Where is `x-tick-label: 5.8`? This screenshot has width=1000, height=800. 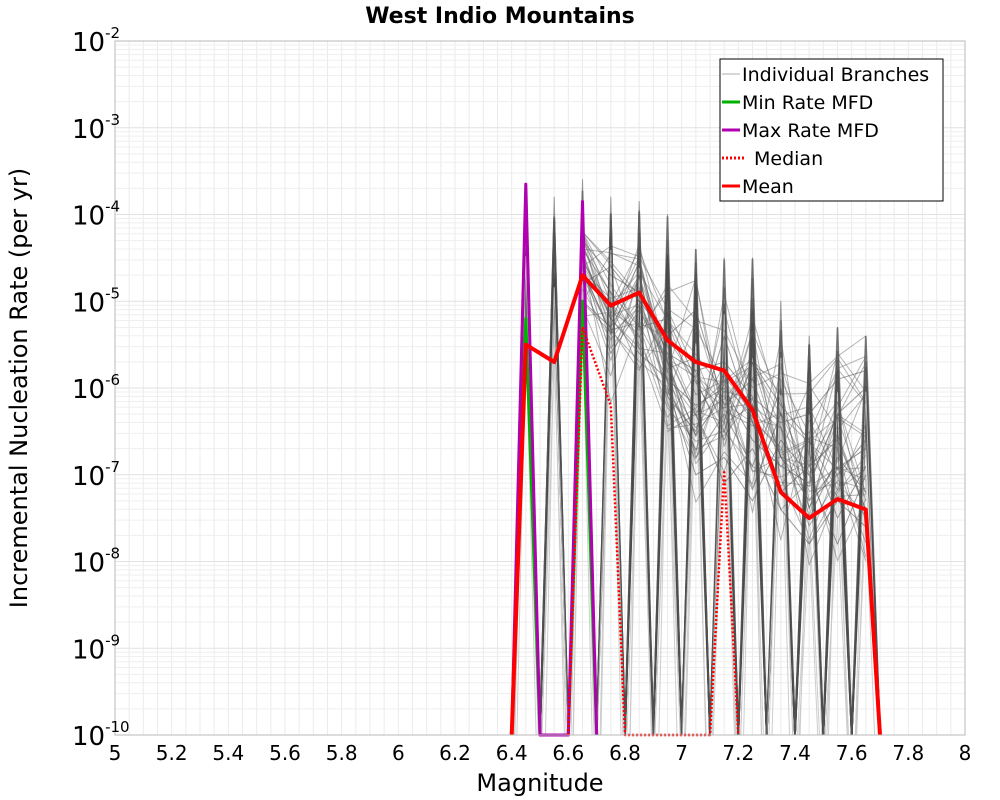
x-tick-label: 5.8 is located at coordinates (342, 753).